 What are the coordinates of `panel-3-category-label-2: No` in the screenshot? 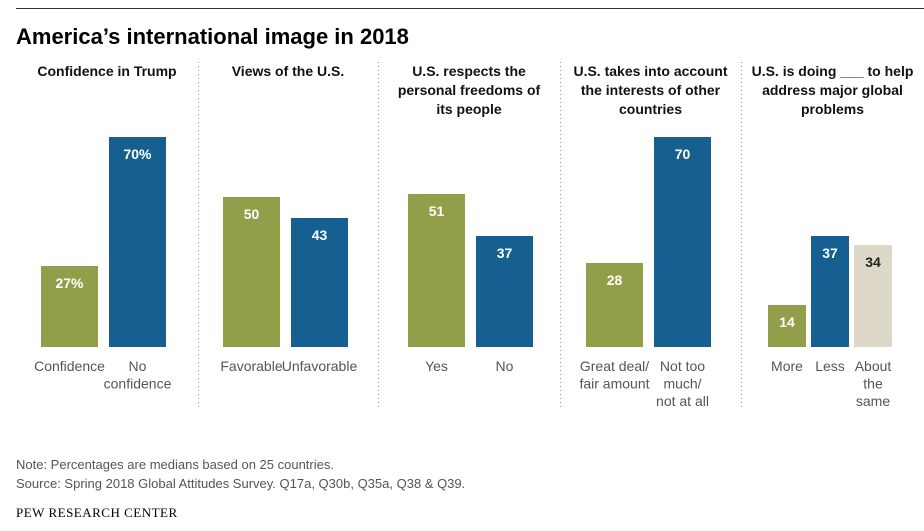 It's located at (505, 366).